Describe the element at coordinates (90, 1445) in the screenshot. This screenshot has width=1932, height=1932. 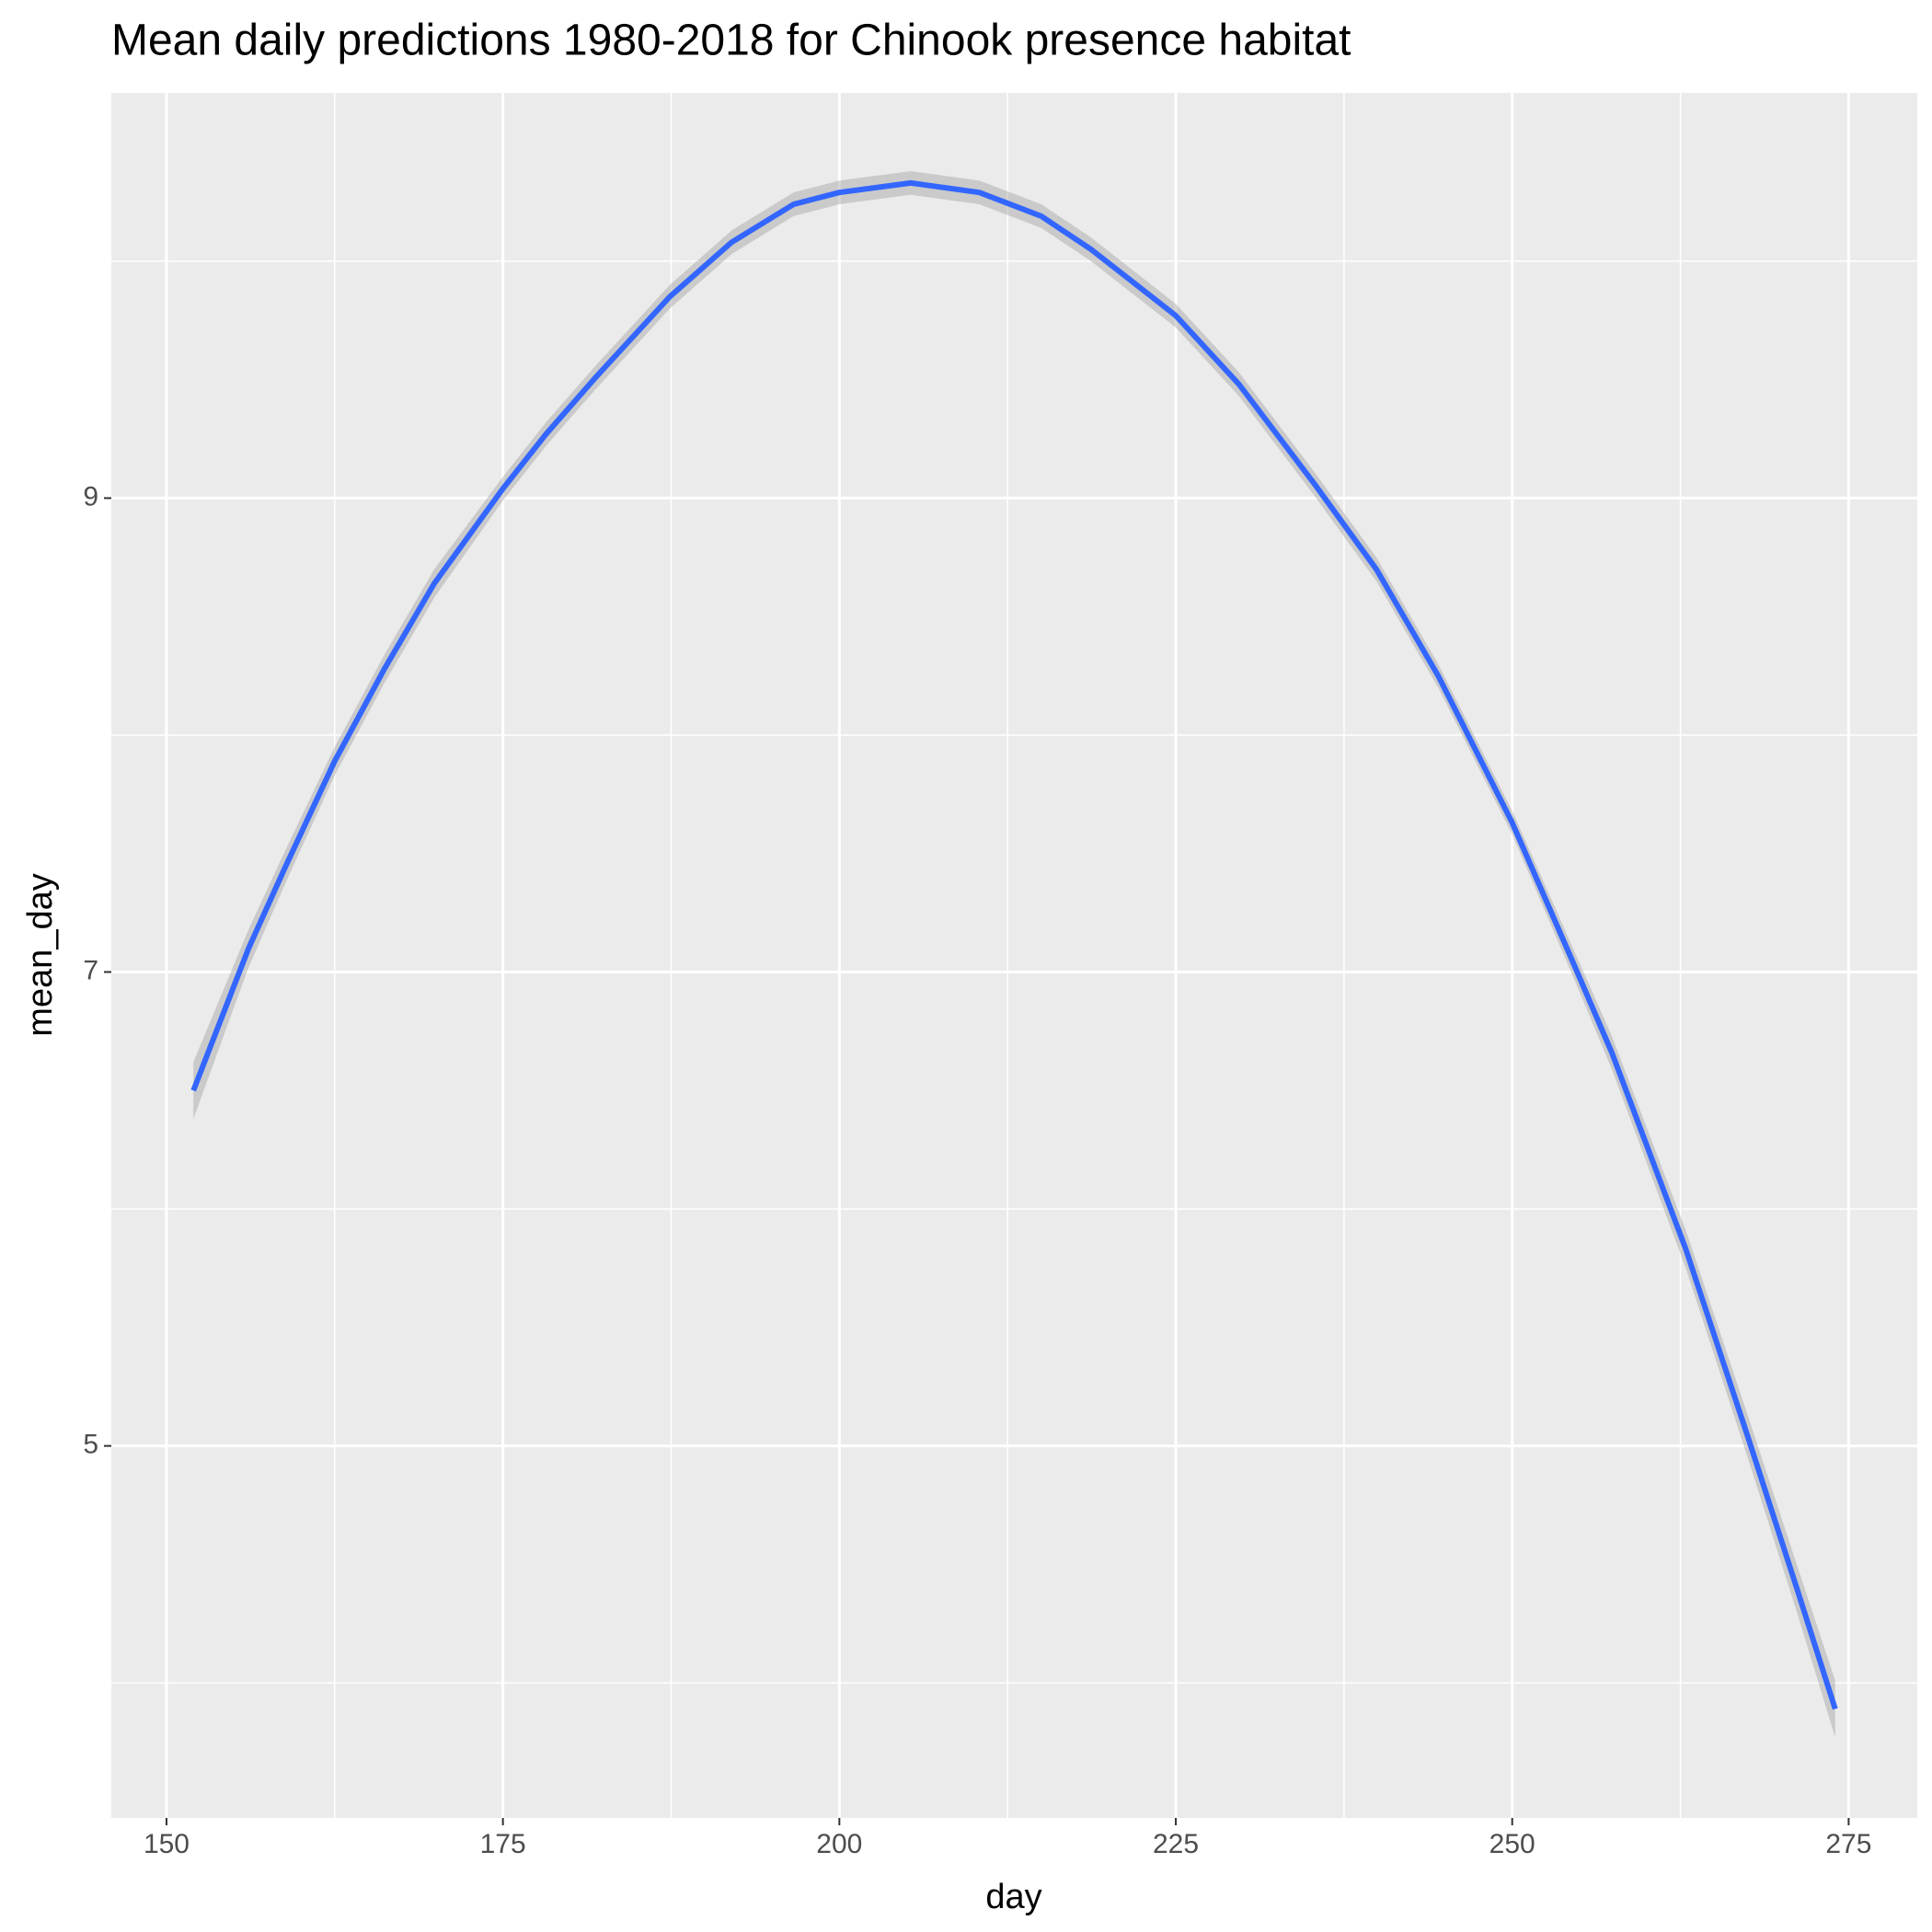
I see `y-tick-label: 5` at that location.